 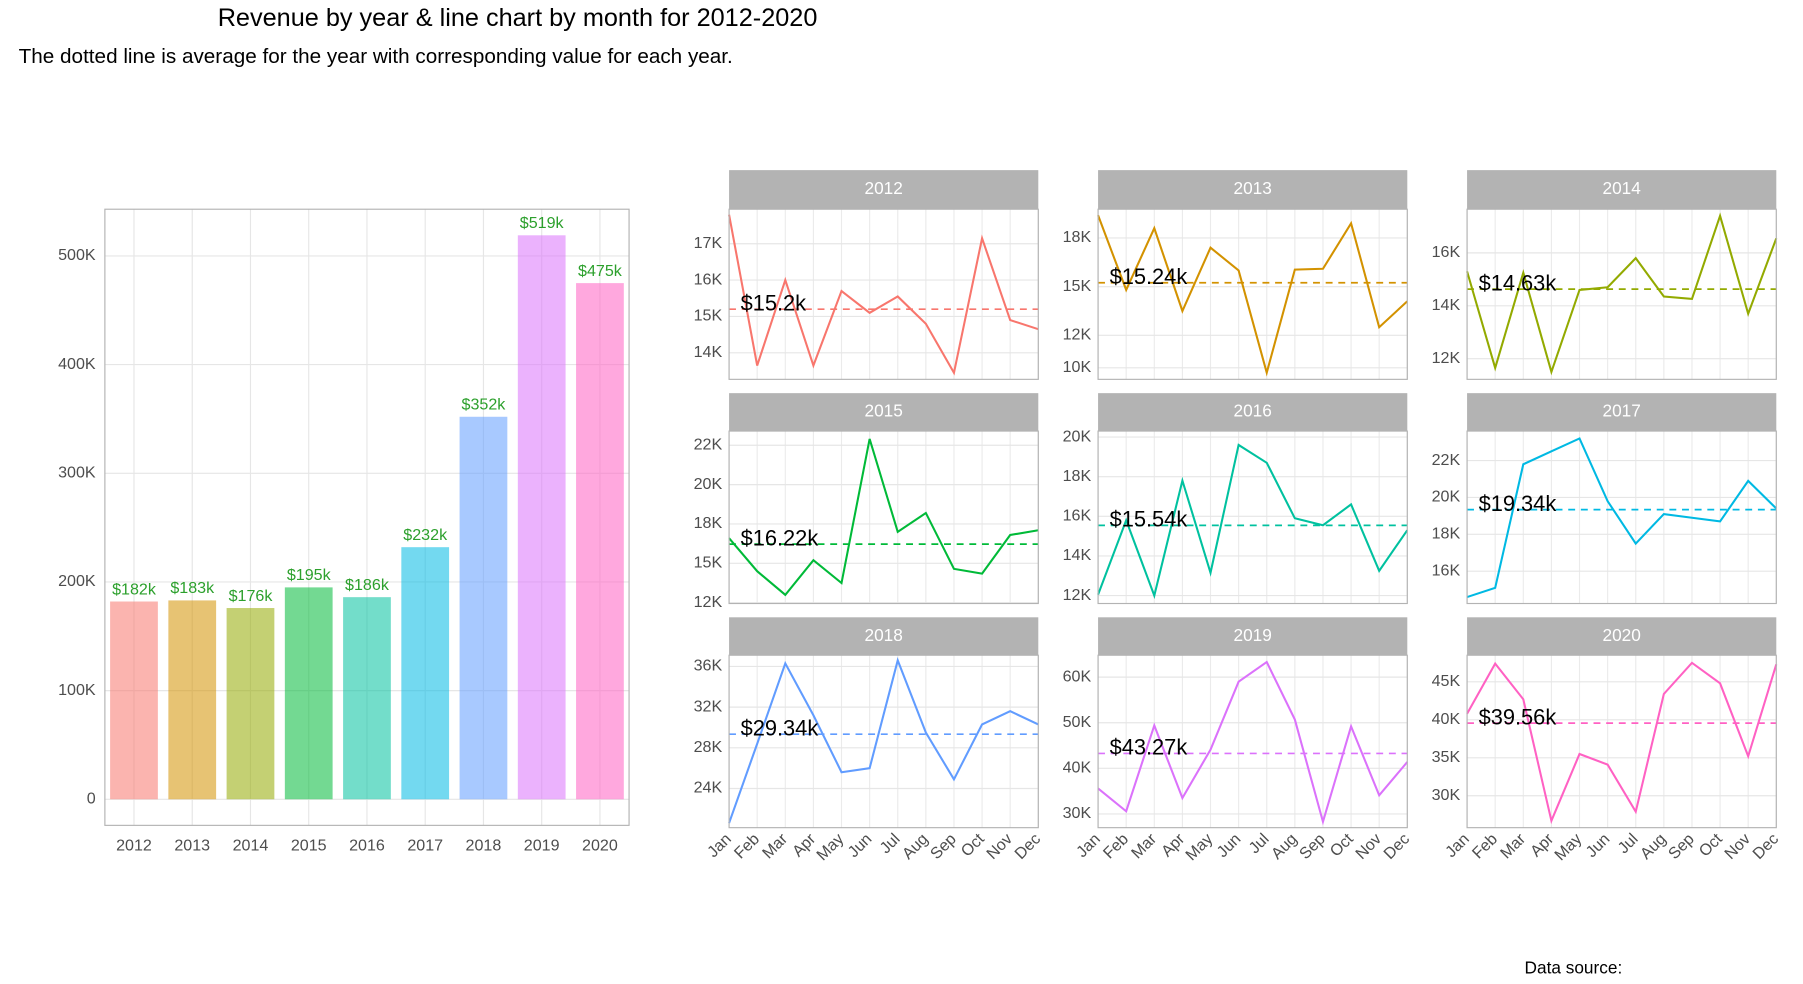 What do you see at coordinates (542, 845) in the screenshot?
I see `x-tick-label: 2019` at bounding box center [542, 845].